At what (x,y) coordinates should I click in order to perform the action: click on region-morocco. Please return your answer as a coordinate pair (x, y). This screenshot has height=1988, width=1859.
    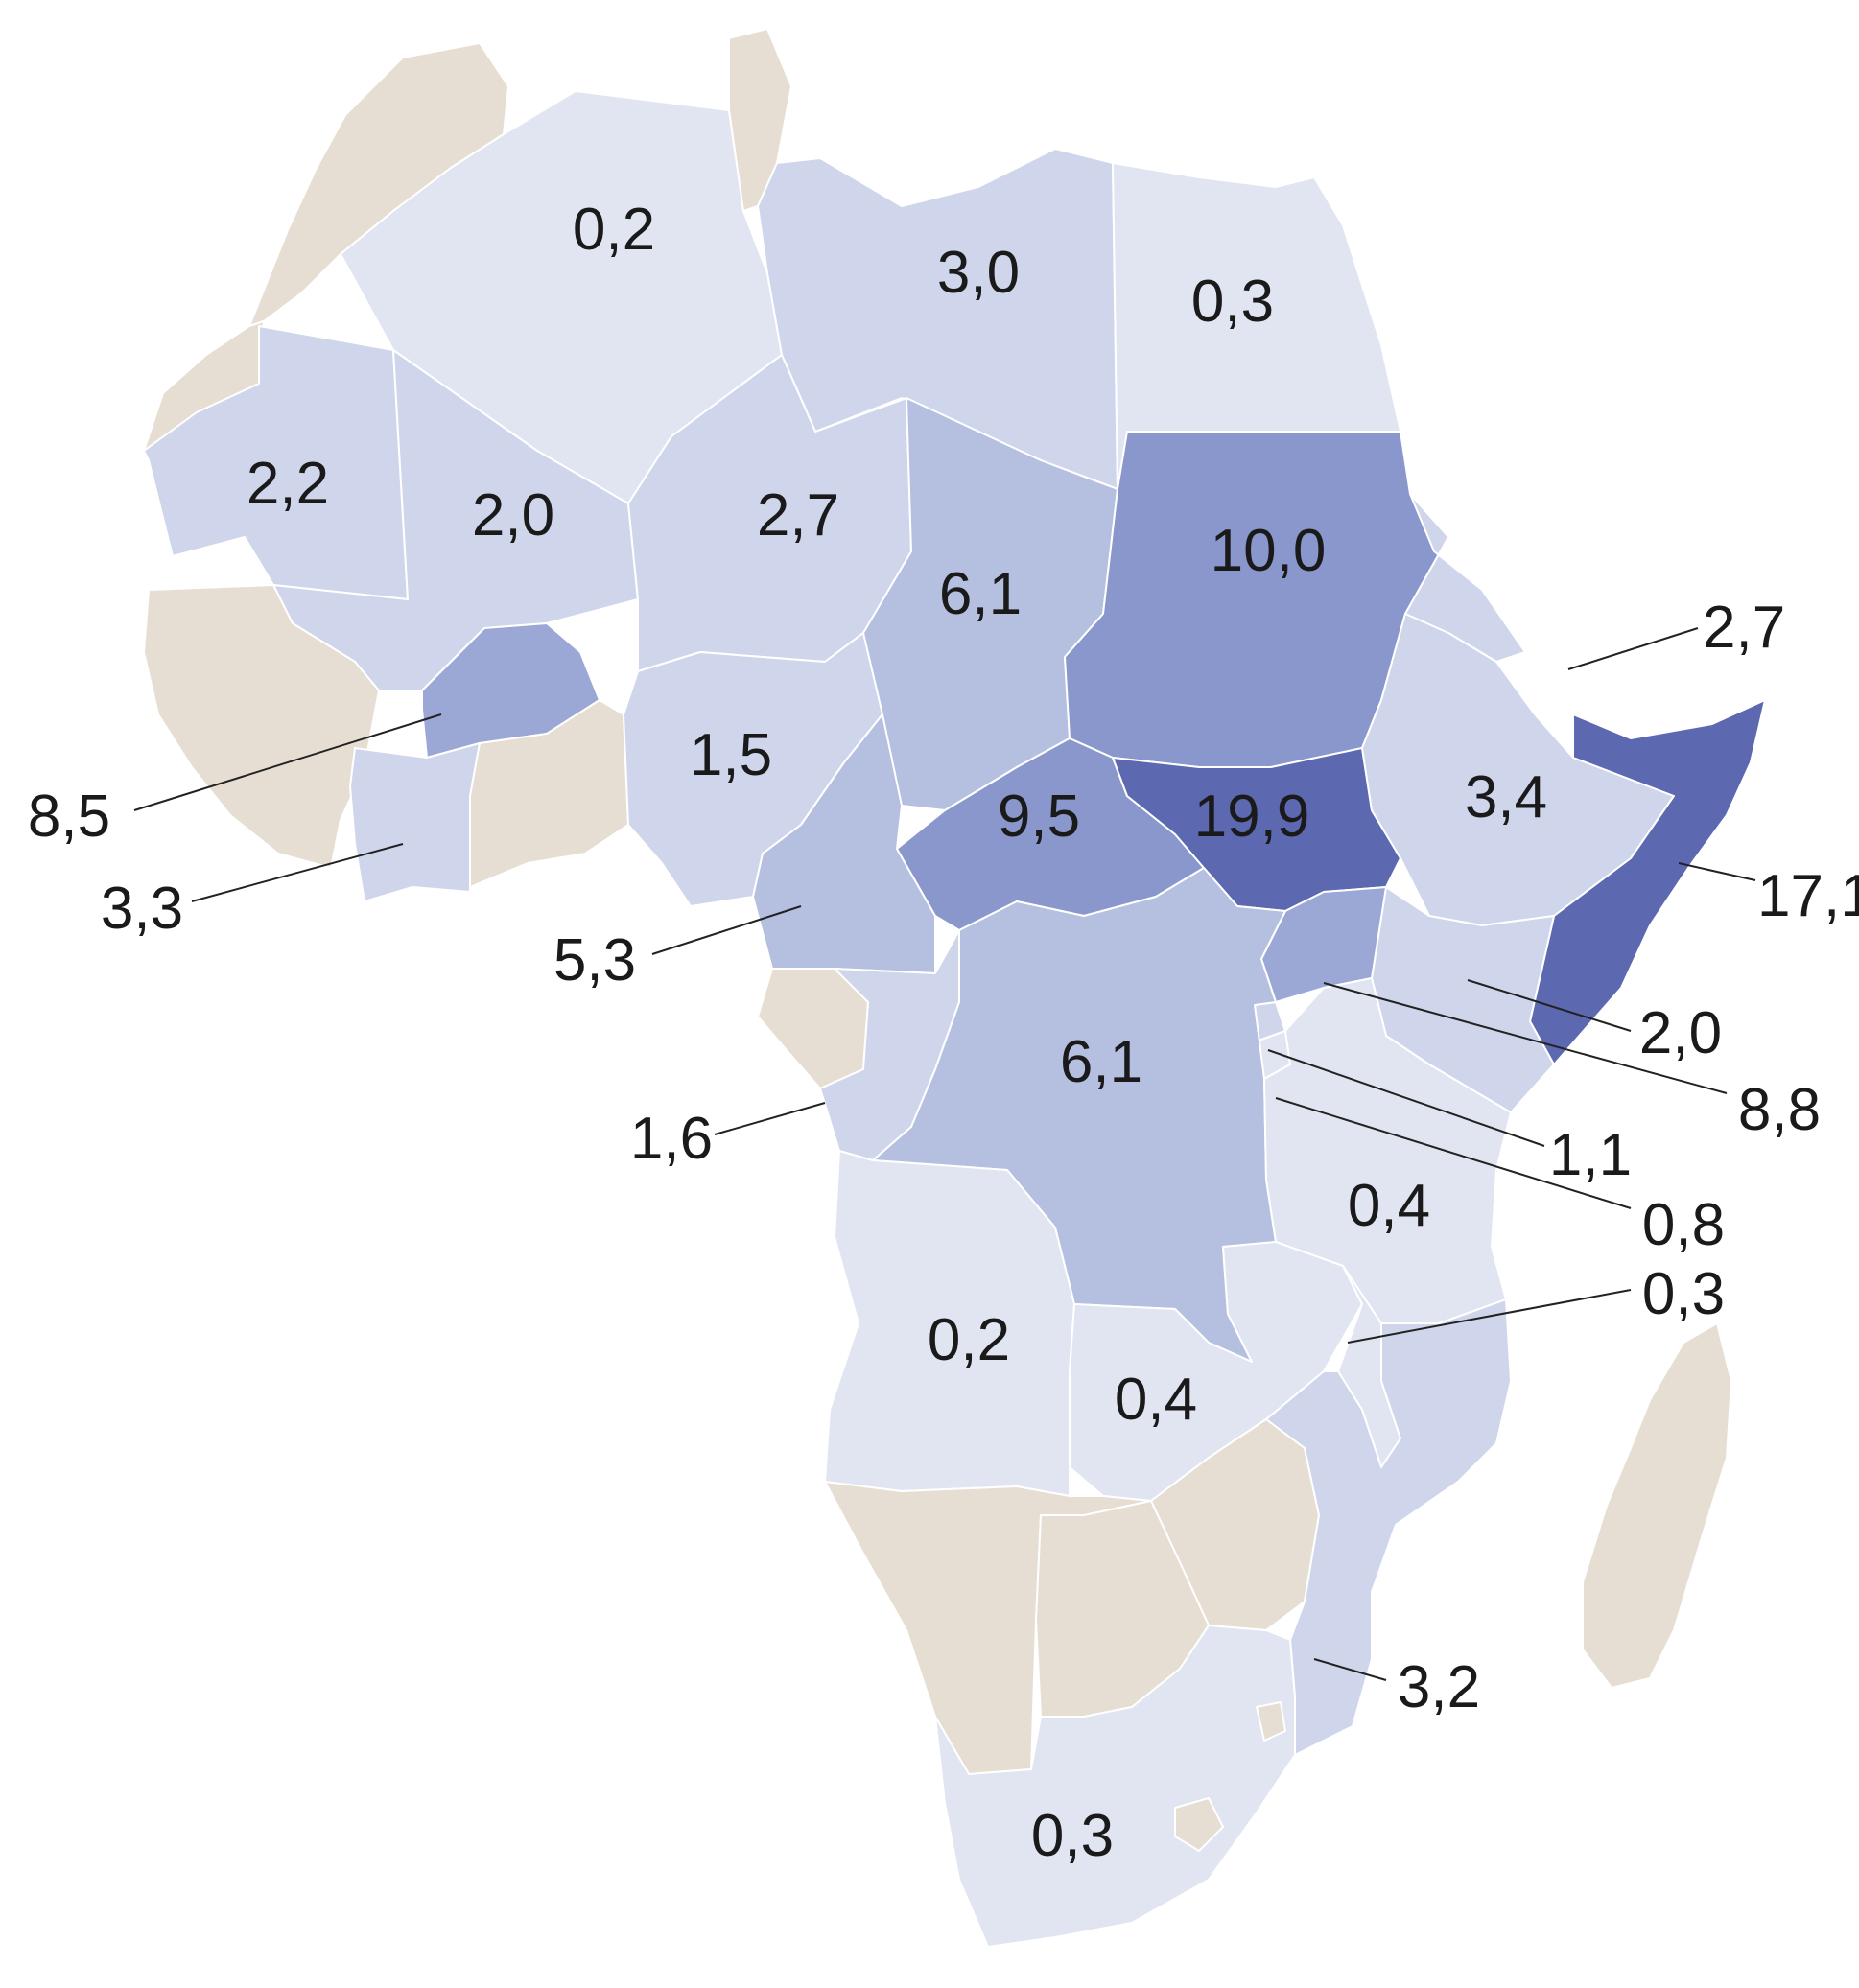
    Looking at the image, I should click on (378, 185).